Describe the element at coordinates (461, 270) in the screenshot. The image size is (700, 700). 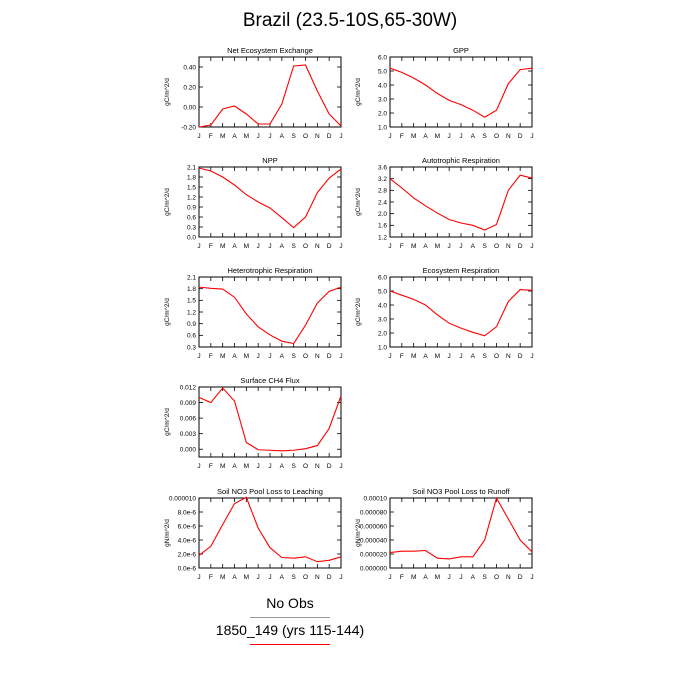
I see `panel-title: Ecosystem Respiration` at that location.